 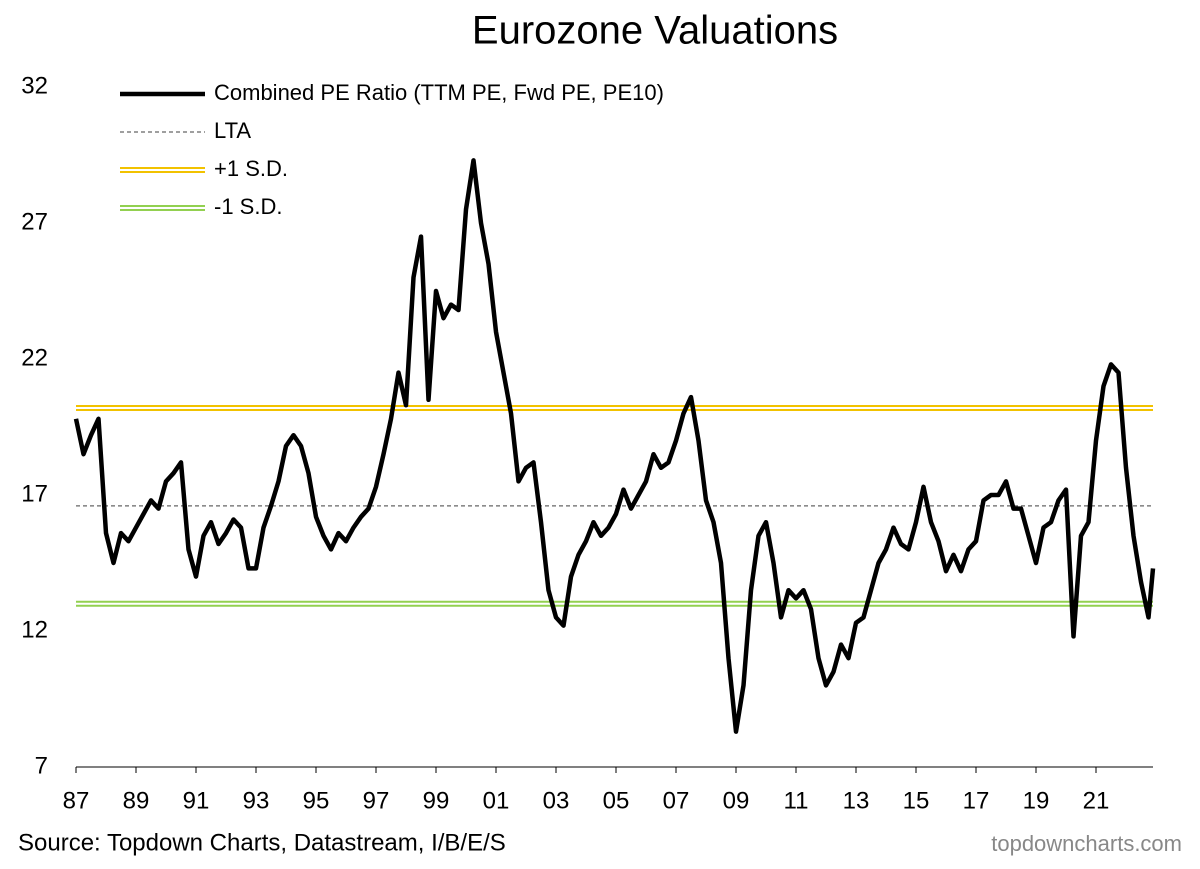 What do you see at coordinates (736, 800) in the screenshot?
I see `x-tick-label: 09` at bounding box center [736, 800].